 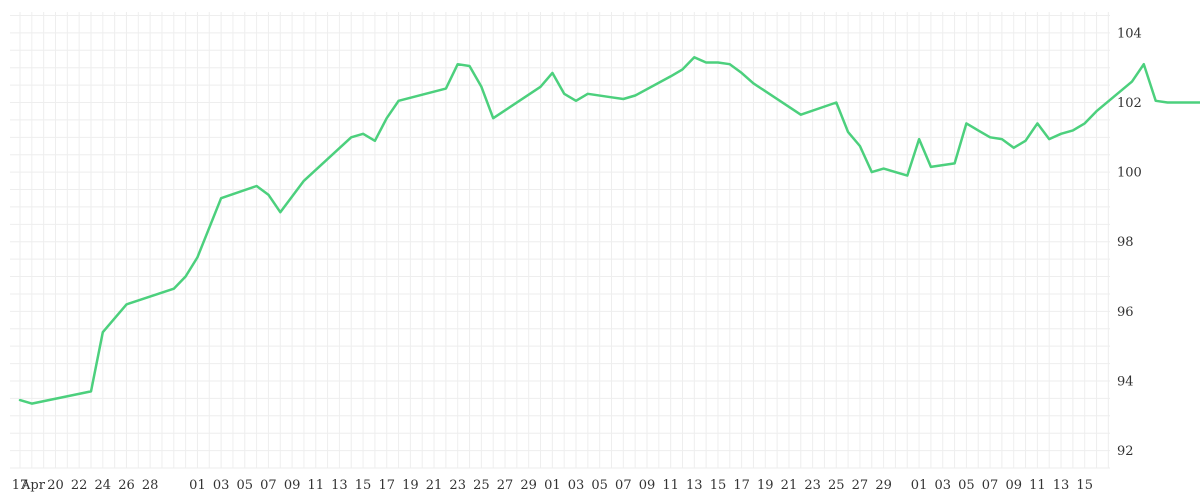 I want to click on x-tick-label: 22, so click(x=79, y=485).